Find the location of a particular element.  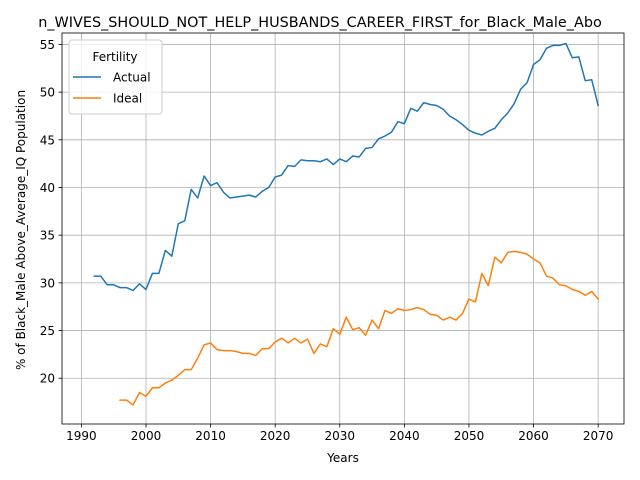

x-tick-label: 2010 is located at coordinates (210, 436).